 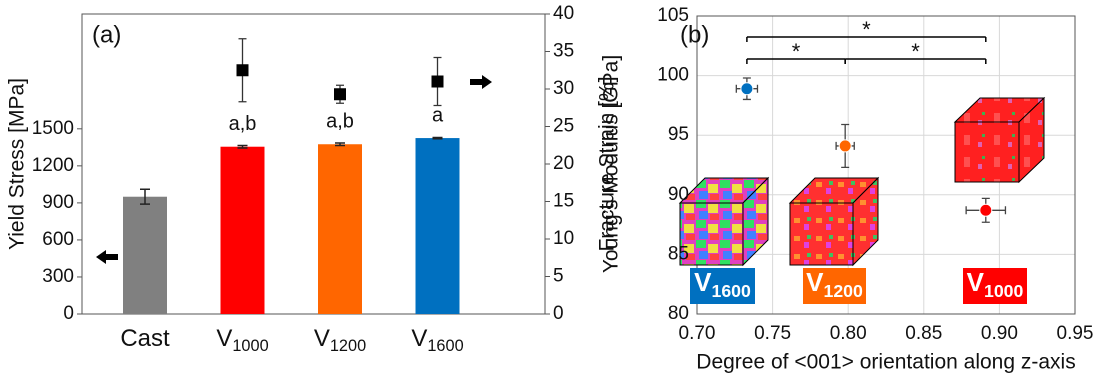 What do you see at coordinates (481, 82) in the screenshot?
I see `arrow-right` at bounding box center [481, 82].